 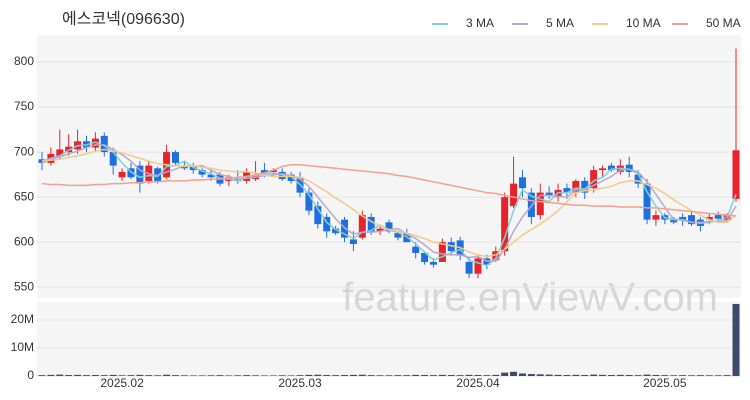 What do you see at coordinates (389, 190) in the screenshot?
I see `ma-line` at bounding box center [389, 190].